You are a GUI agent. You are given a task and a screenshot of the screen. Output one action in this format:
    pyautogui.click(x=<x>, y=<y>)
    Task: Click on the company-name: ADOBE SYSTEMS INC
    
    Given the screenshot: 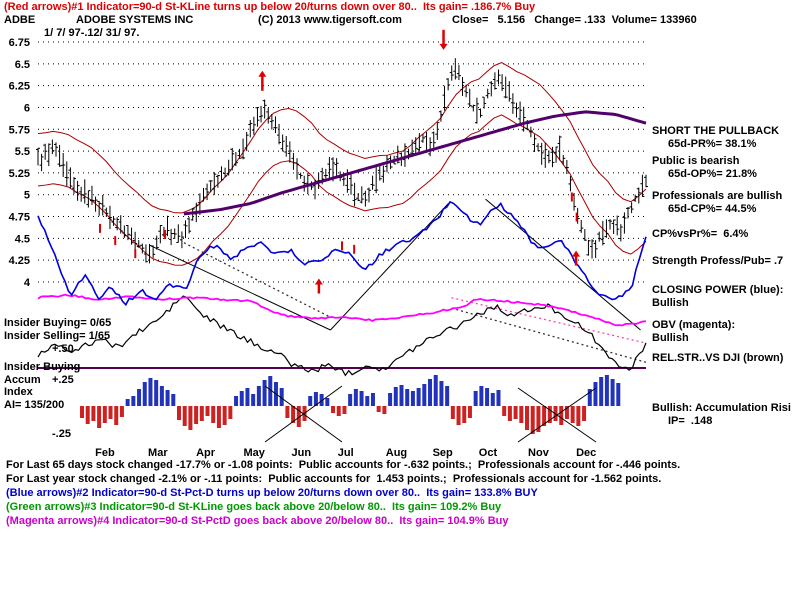 What is the action you would take?
    pyautogui.click(x=135, y=20)
    